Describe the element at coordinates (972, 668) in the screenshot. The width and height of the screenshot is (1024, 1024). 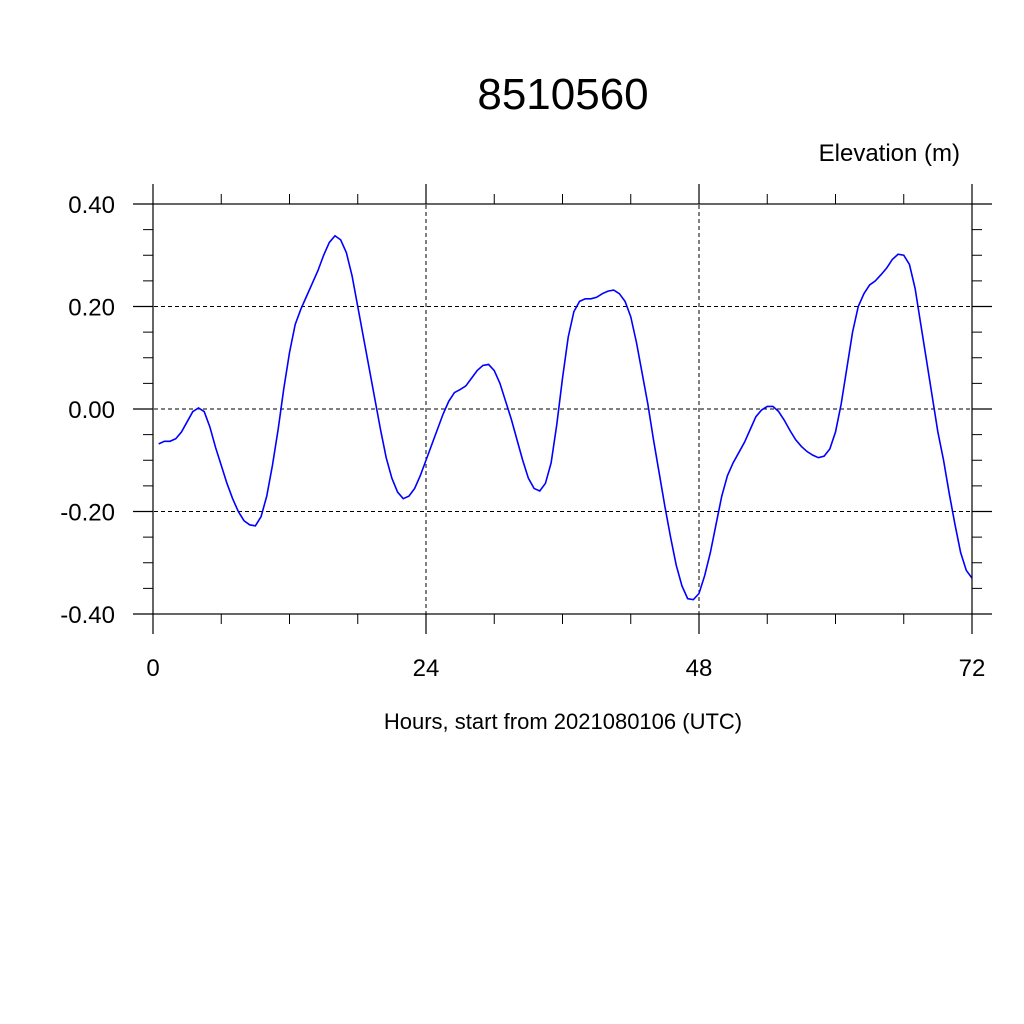
I see `x-tick-label: 72` at that location.